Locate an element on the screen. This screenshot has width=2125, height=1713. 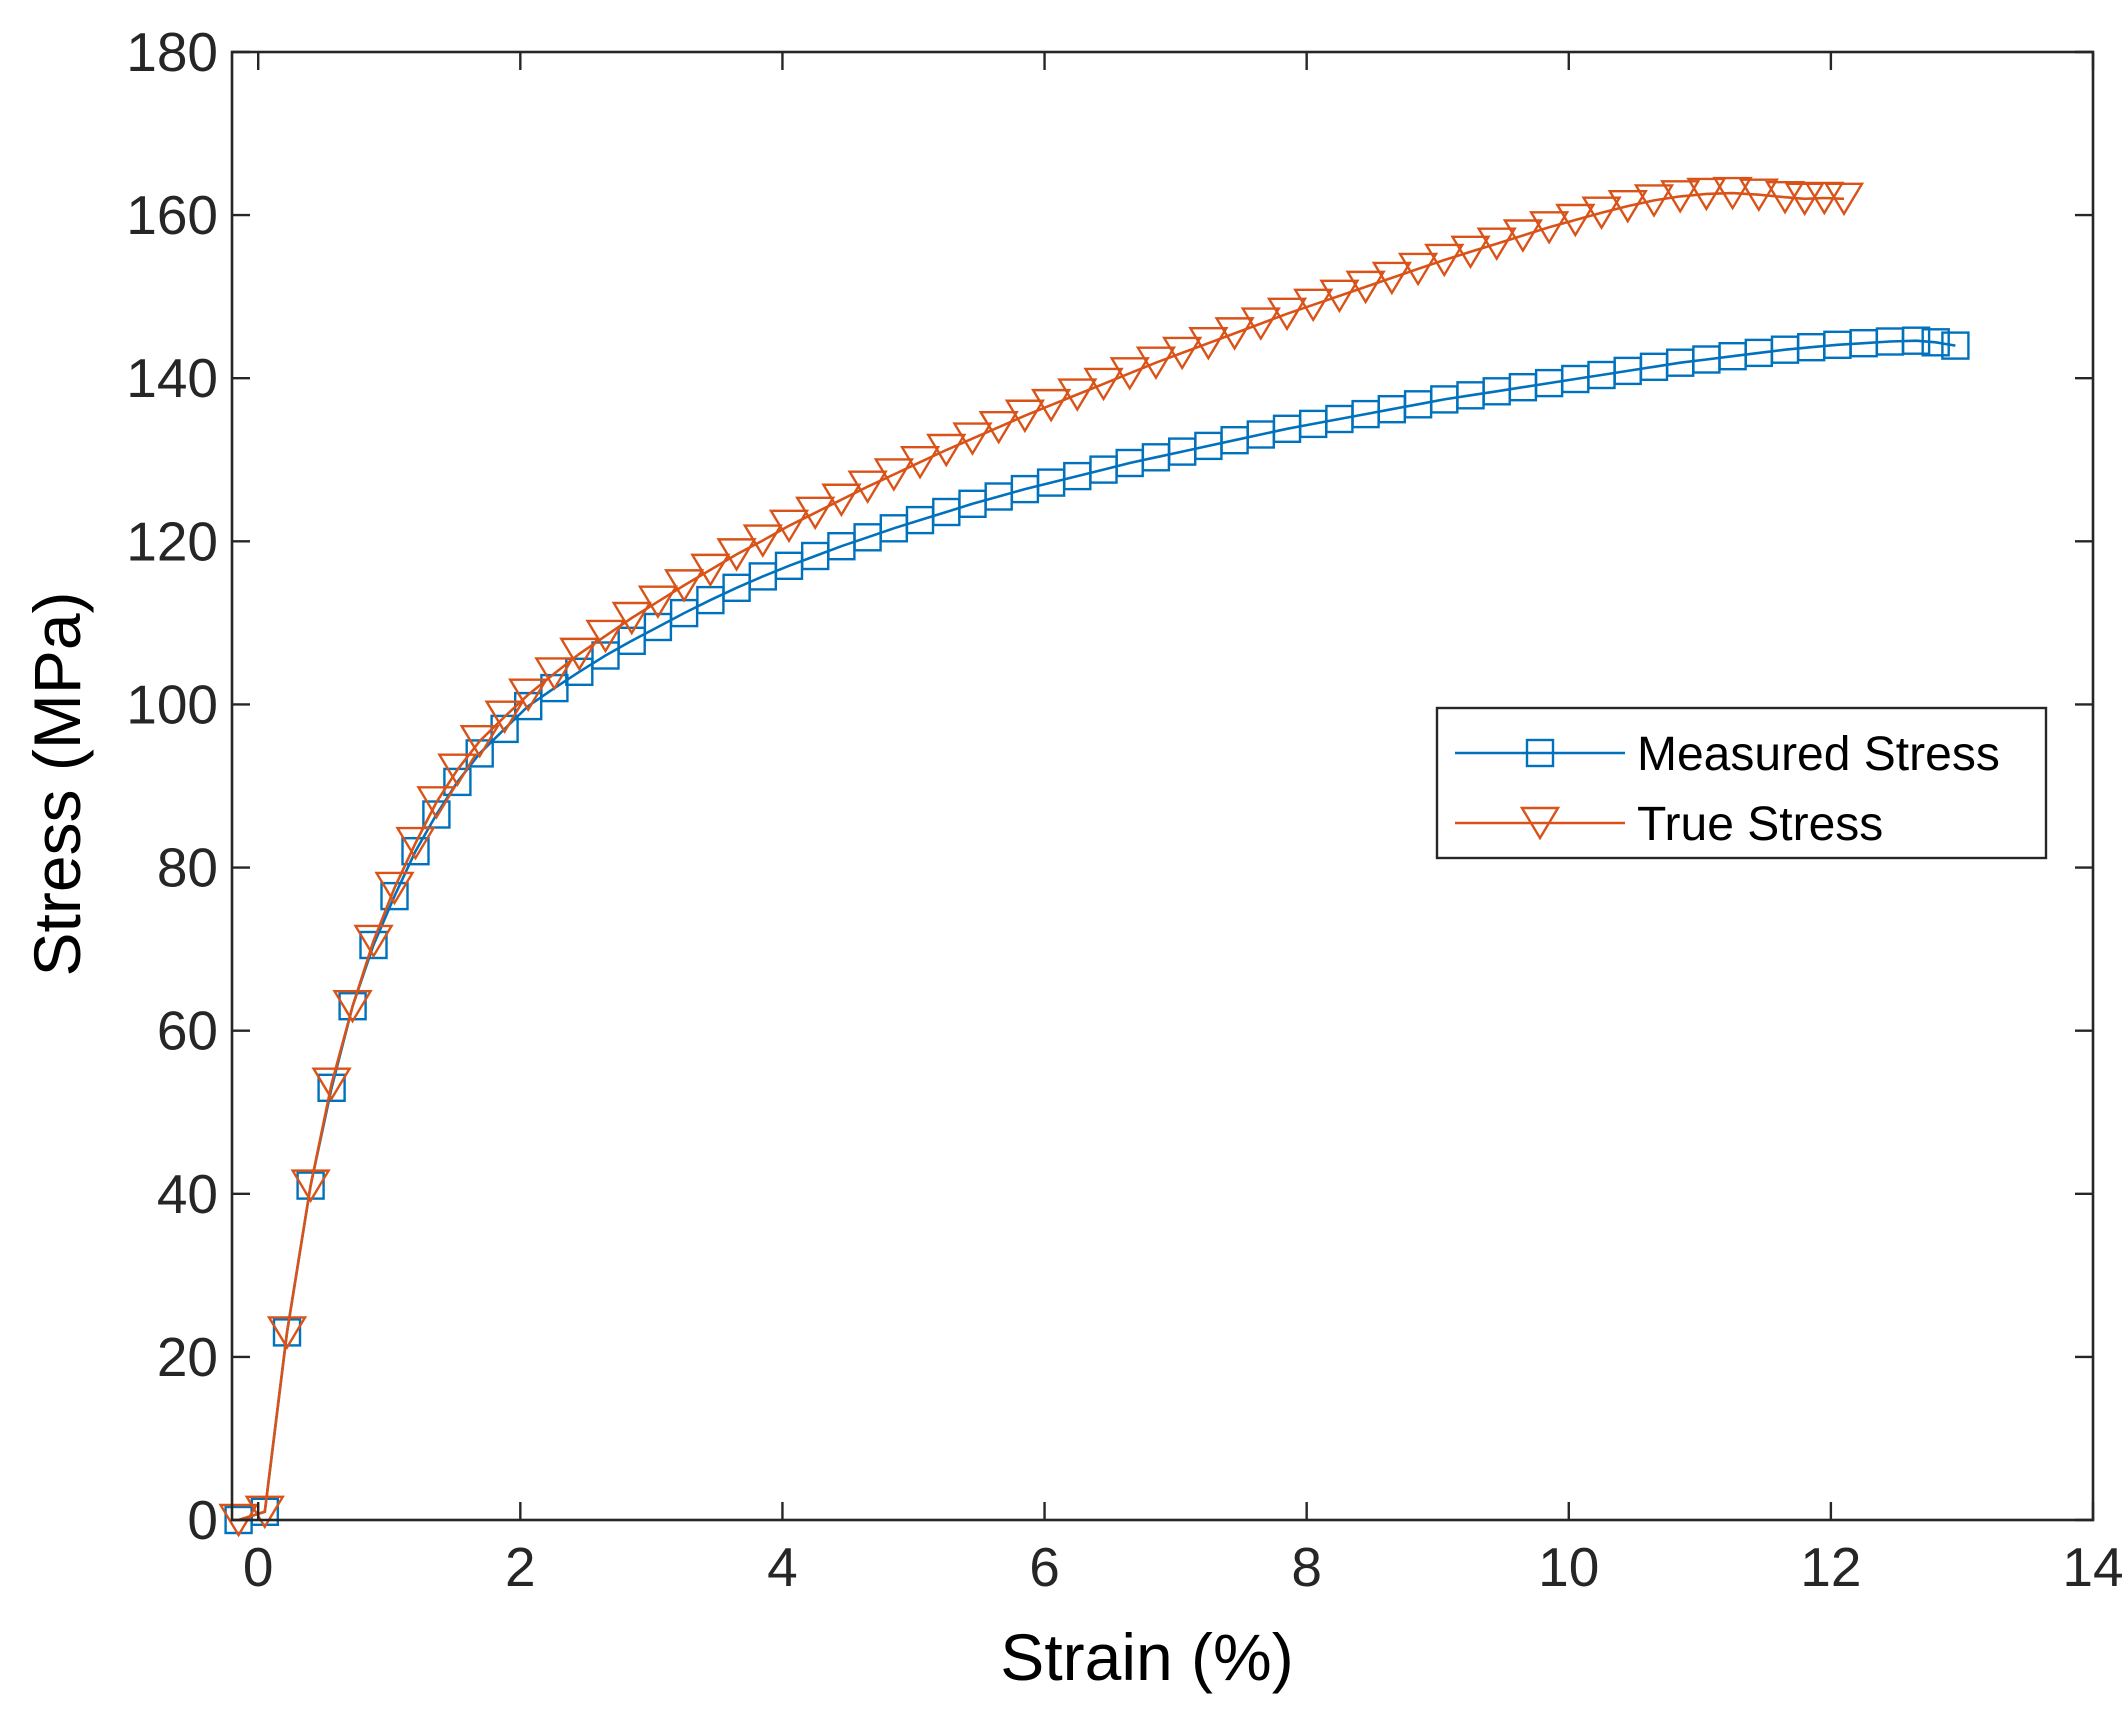
y-tick-label: 80 is located at coordinates (187, 868).